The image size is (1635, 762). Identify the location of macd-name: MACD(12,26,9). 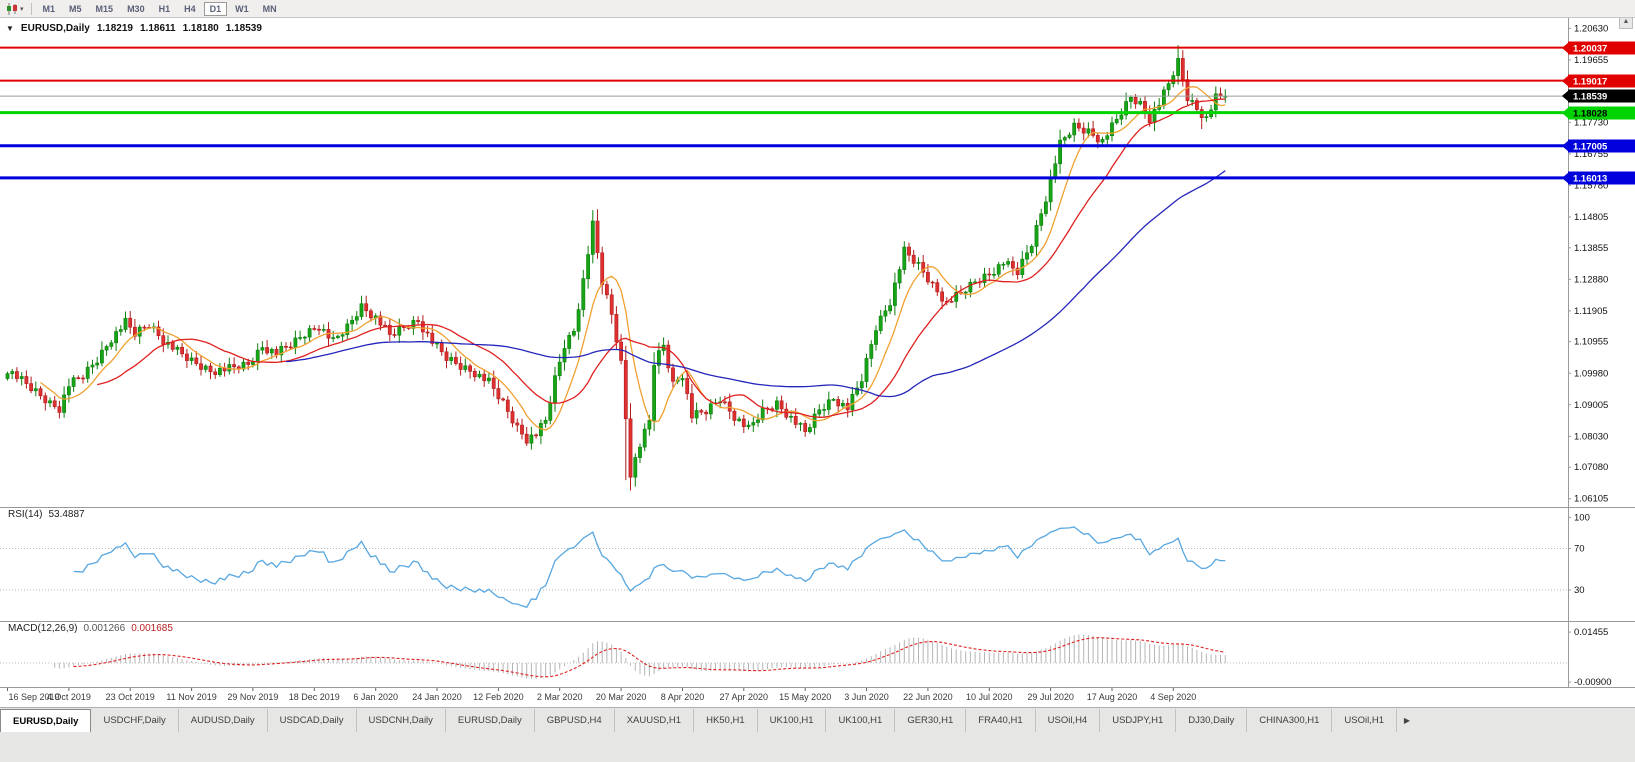
(43, 628).